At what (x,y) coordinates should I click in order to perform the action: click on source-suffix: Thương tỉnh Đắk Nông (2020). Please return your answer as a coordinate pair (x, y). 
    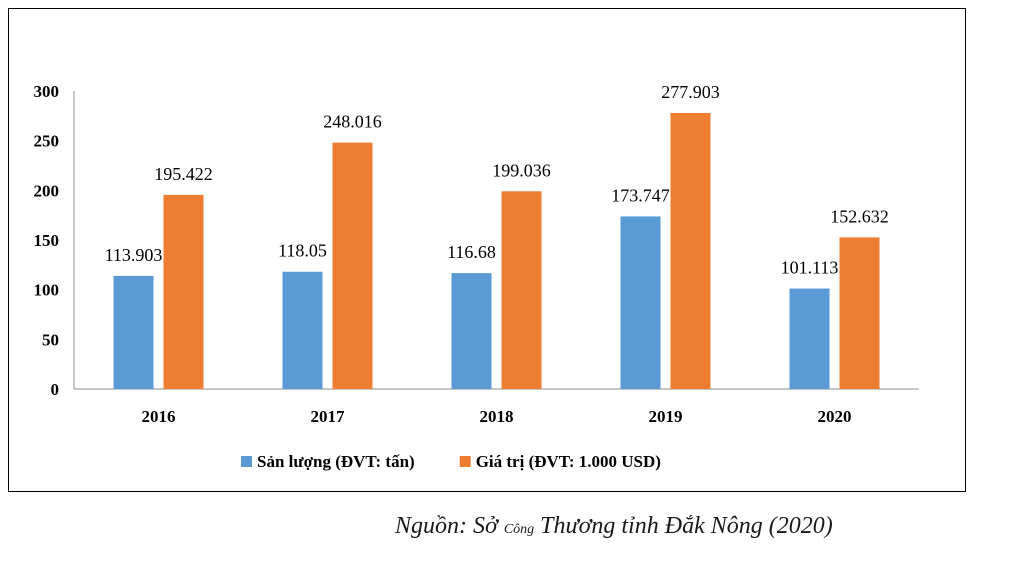
    Looking at the image, I should click on (683, 526).